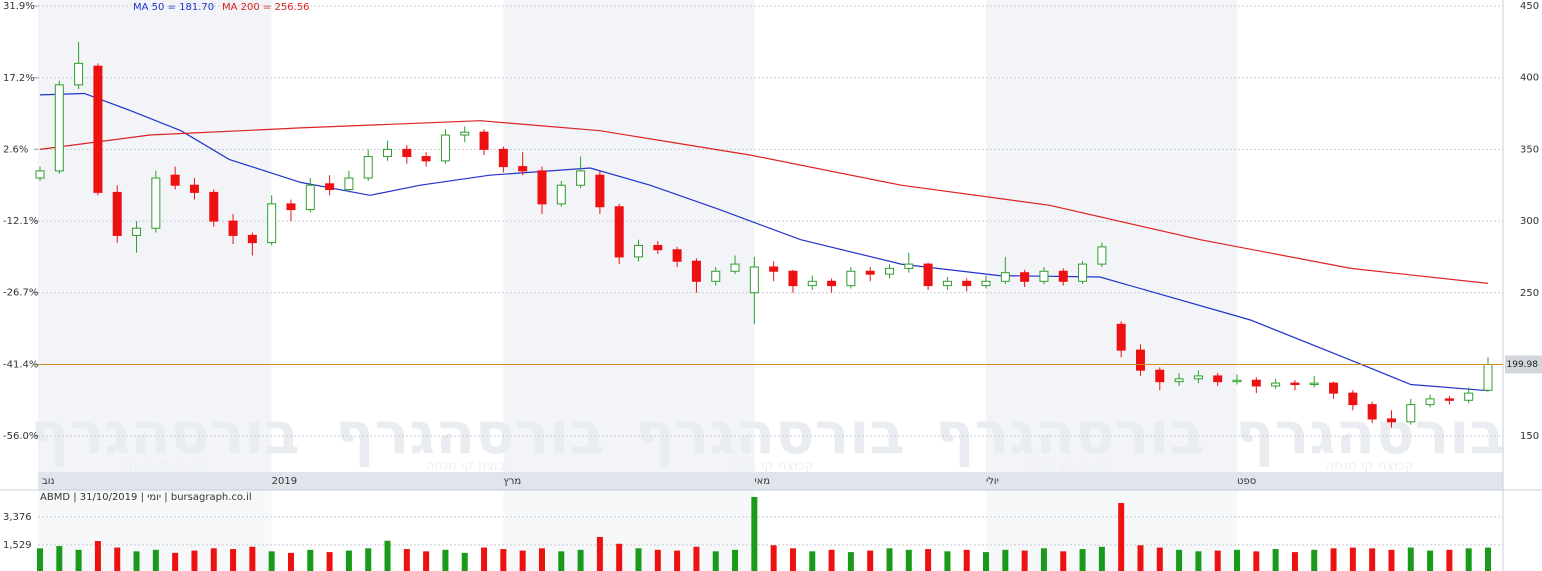 This screenshot has width=1542, height=571. Describe the element at coordinates (17, 517) in the screenshot. I see `volume-tick-label: 3,376` at that location.